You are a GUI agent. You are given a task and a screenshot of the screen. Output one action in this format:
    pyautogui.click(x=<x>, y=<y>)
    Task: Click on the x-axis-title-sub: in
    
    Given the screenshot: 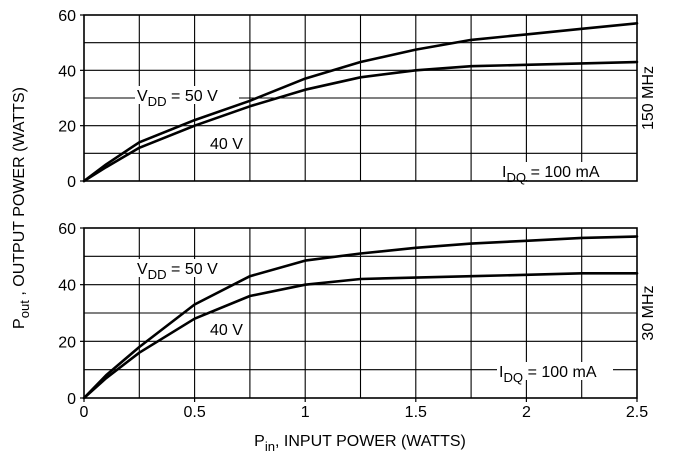 What is the action you would take?
    pyautogui.click(x=270, y=446)
    